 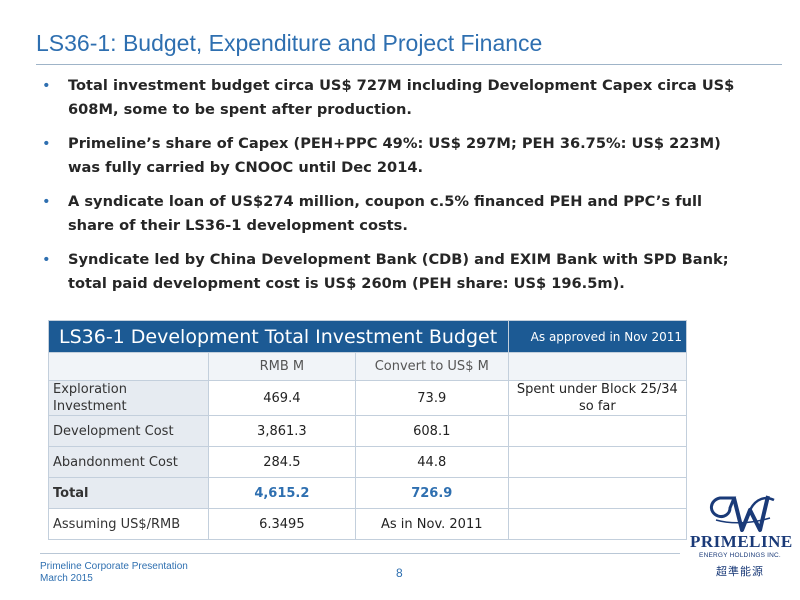 What do you see at coordinates (431, 398) in the screenshot?
I see `usd-value: 73.9` at bounding box center [431, 398].